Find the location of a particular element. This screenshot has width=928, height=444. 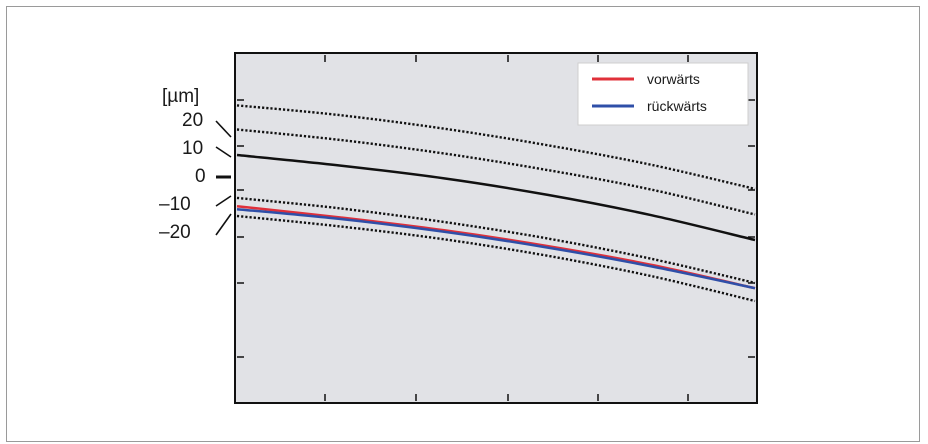

scale-label-4: –20 is located at coordinates (175, 232).